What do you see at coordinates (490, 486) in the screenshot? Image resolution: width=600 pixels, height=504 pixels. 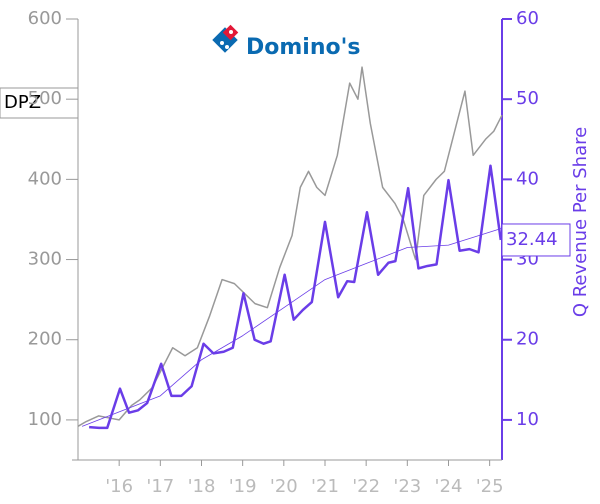 I see `x-tick-label: '25` at bounding box center [490, 486].